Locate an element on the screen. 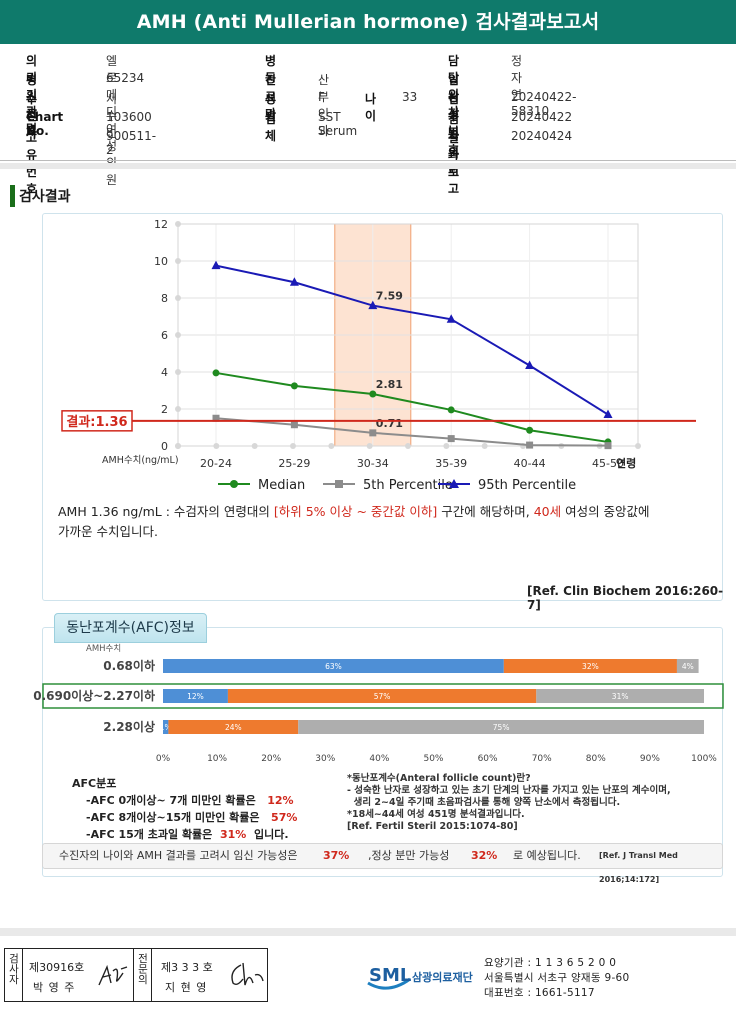 This screenshot has height=1013, width=736. afc-x-tick: 80% is located at coordinates (596, 759).